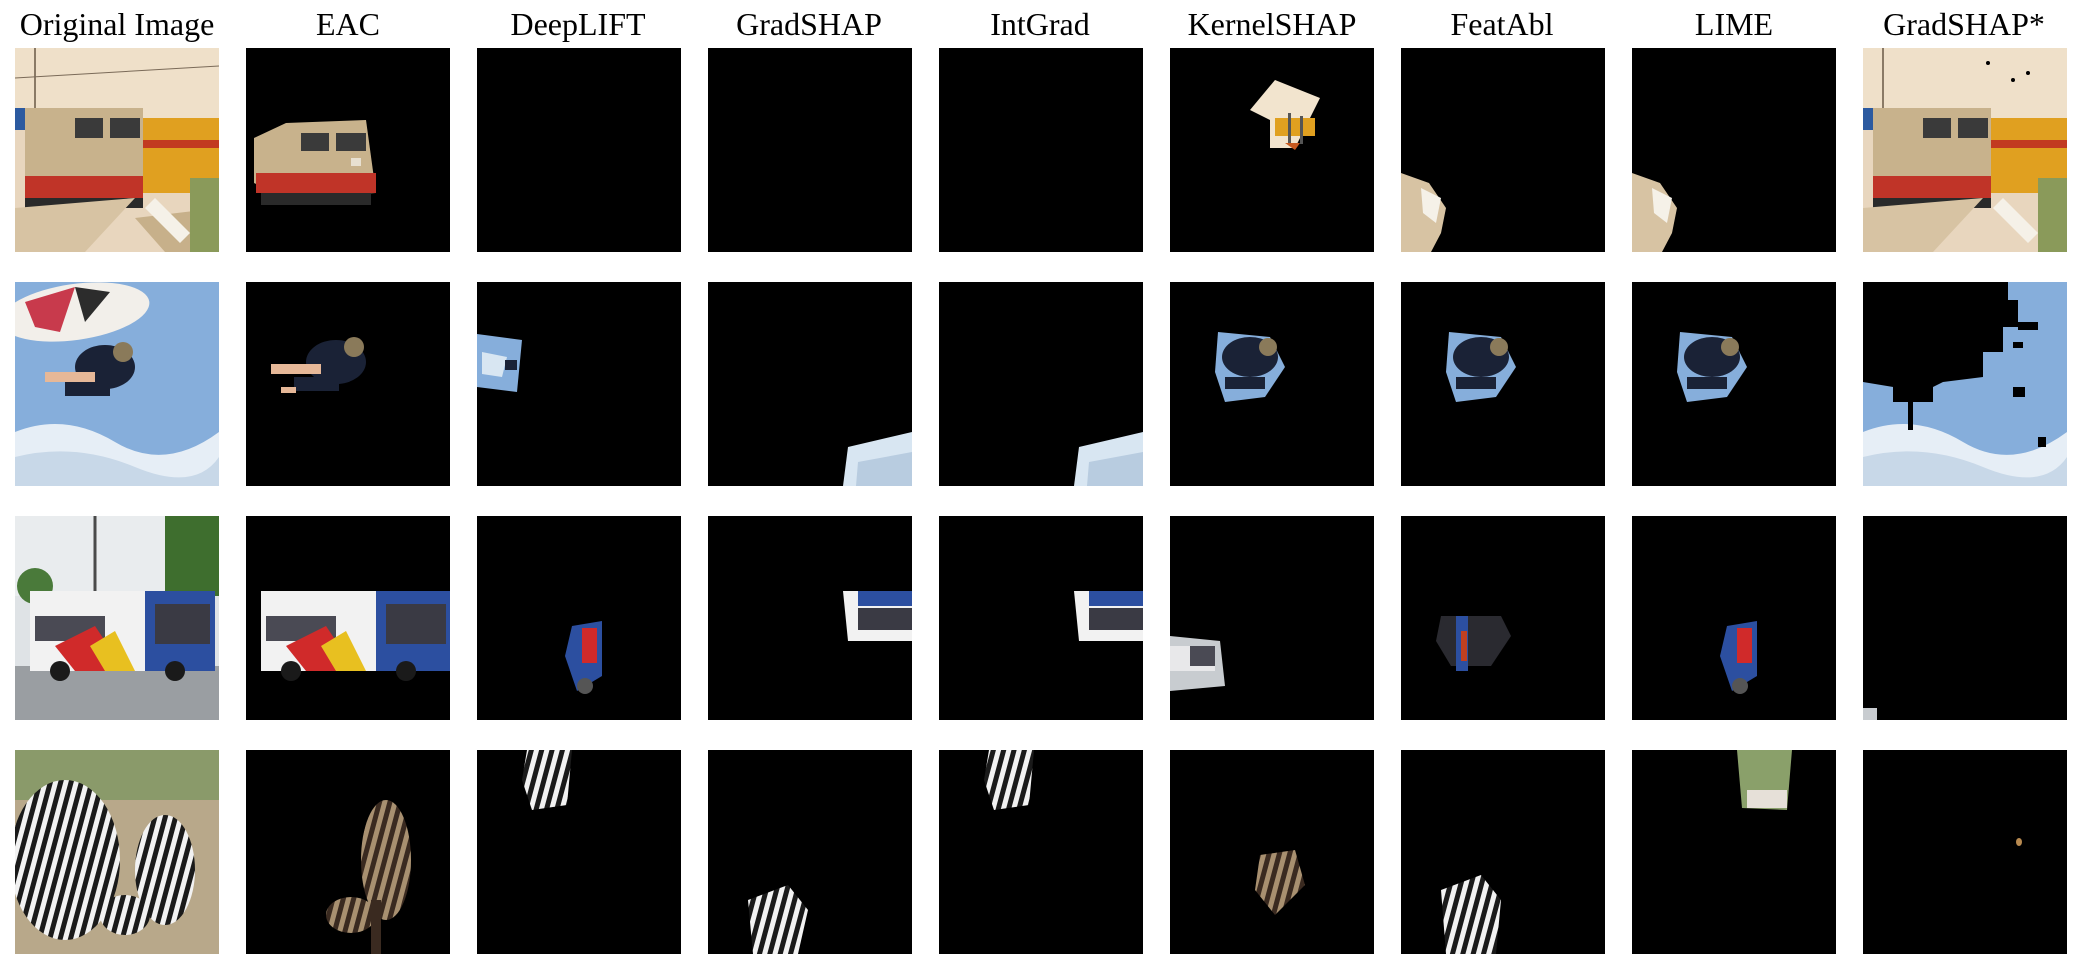  Describe the element at coordinates (810, 852) in the screenshot. I see `zebra-gradshap-mask` at that location.